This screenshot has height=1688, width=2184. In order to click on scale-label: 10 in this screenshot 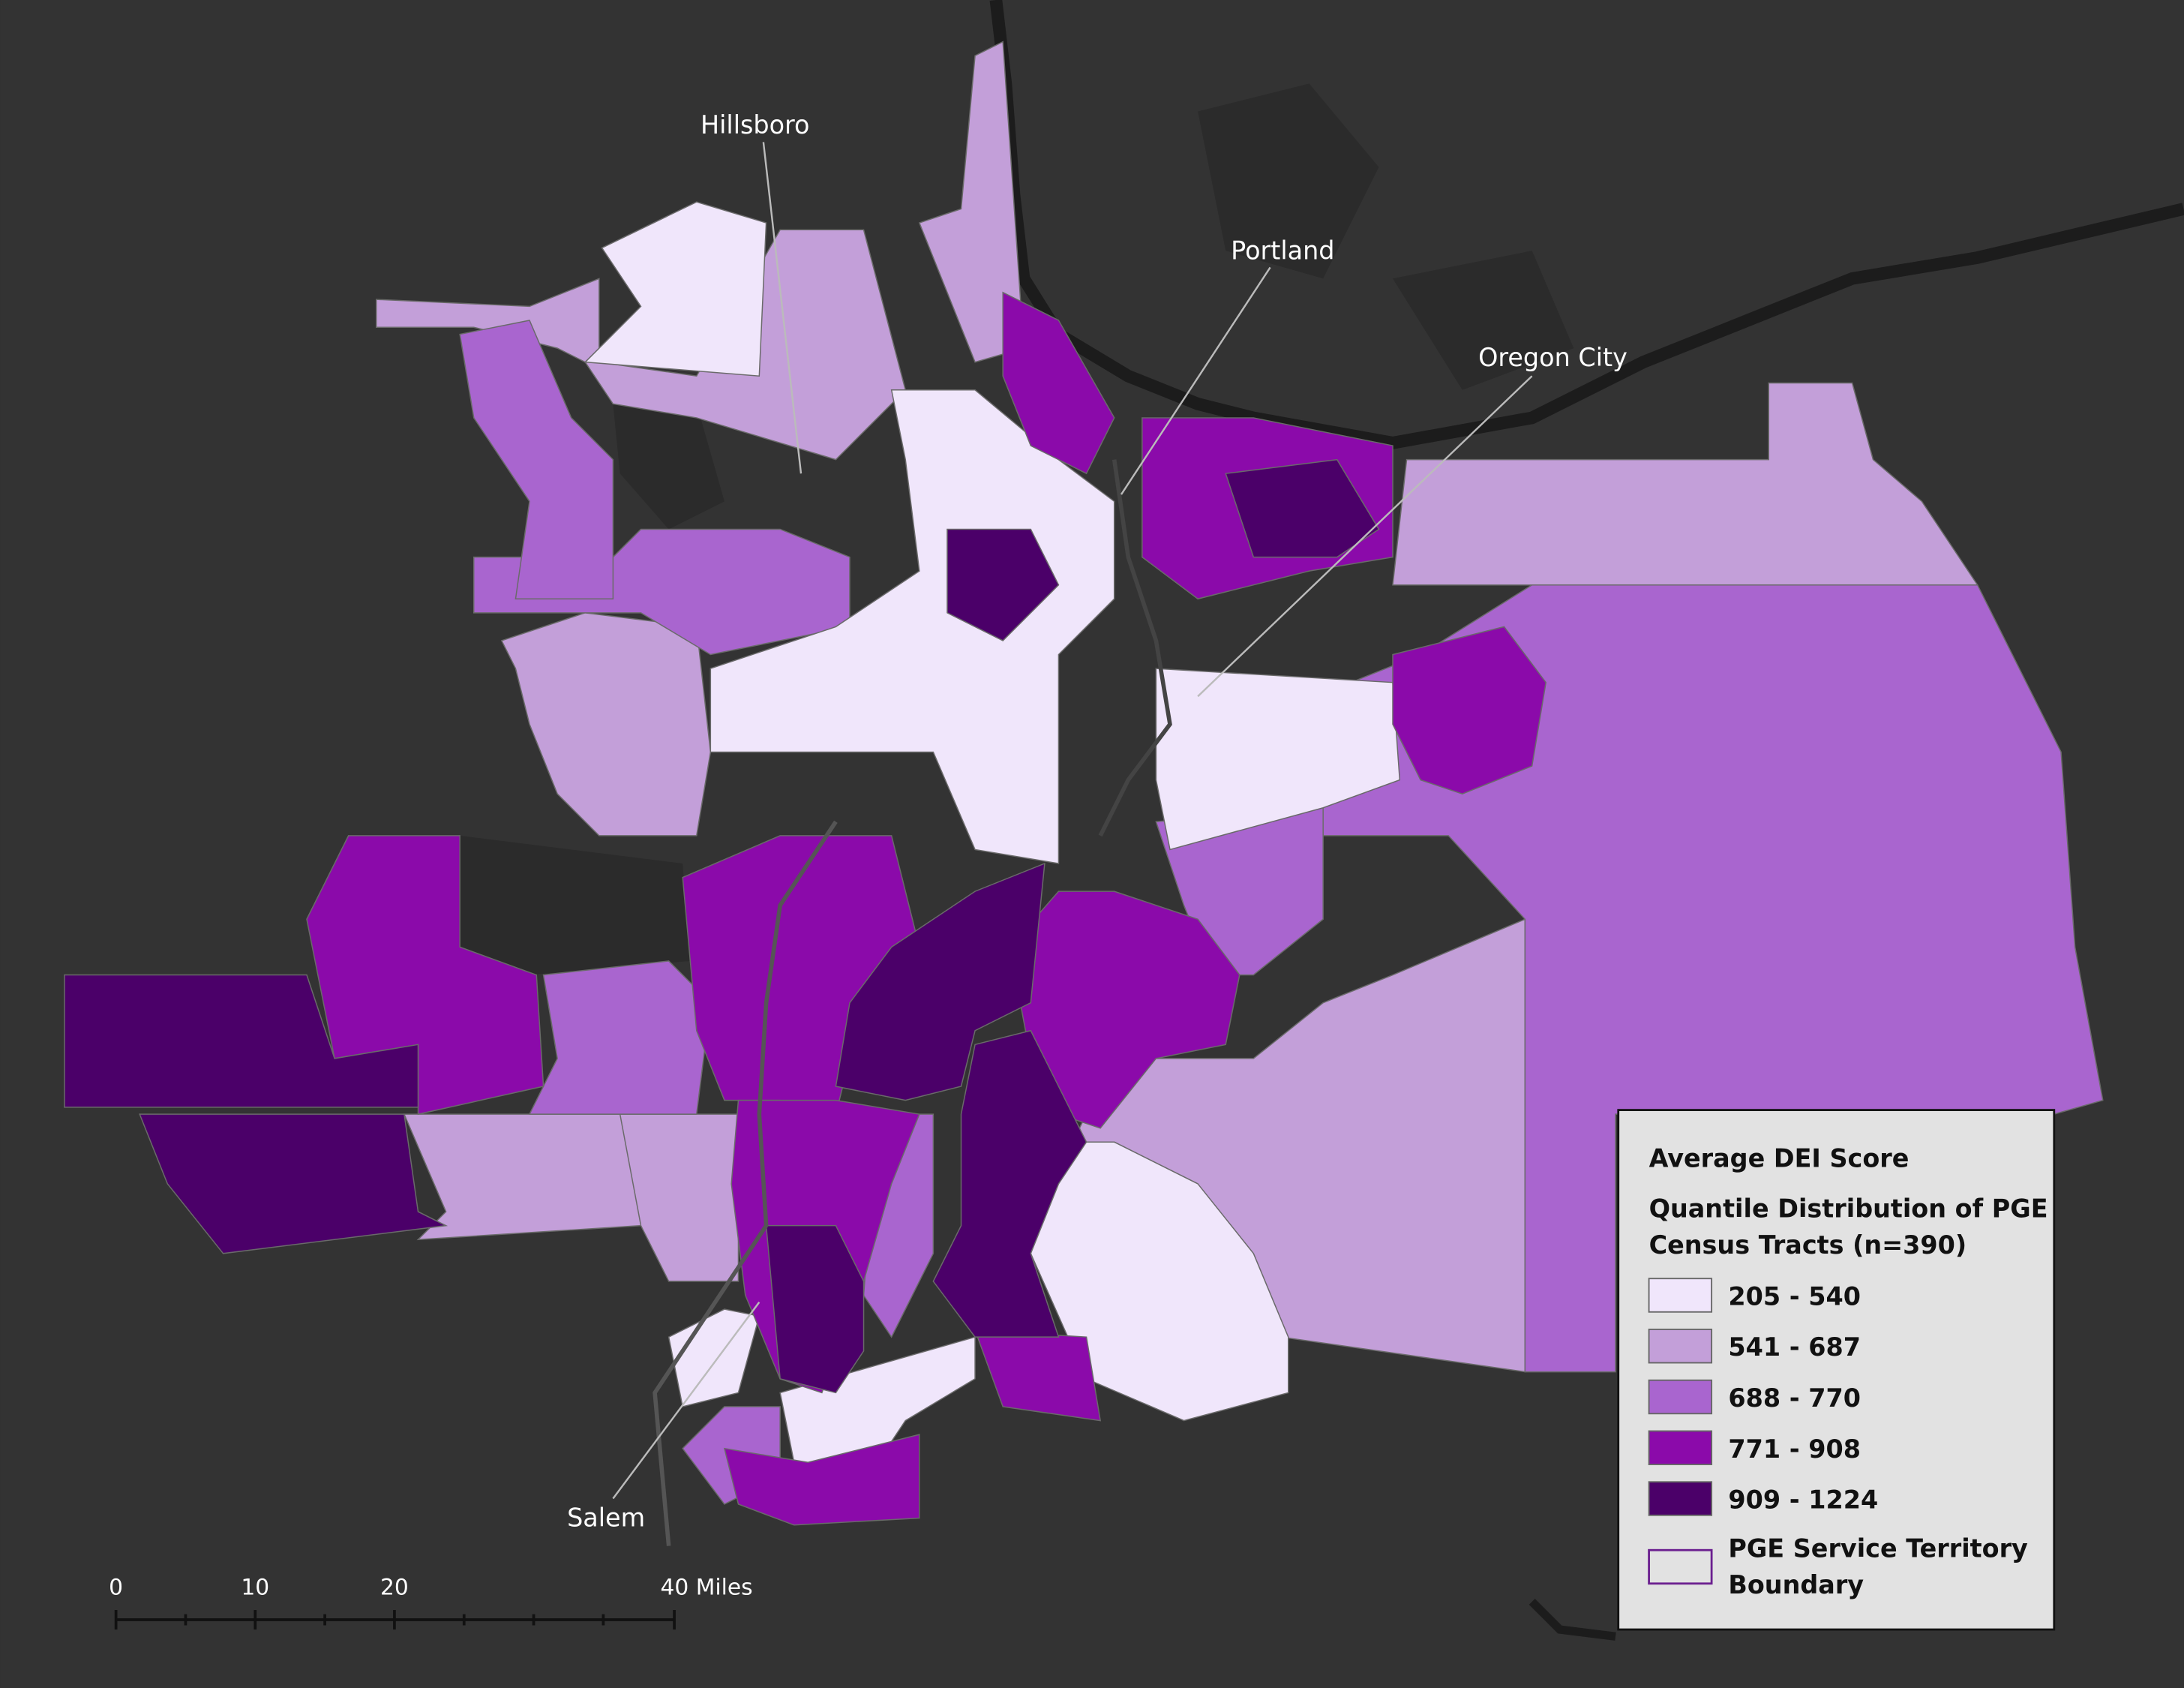, I will do `click(255, 1588)`.